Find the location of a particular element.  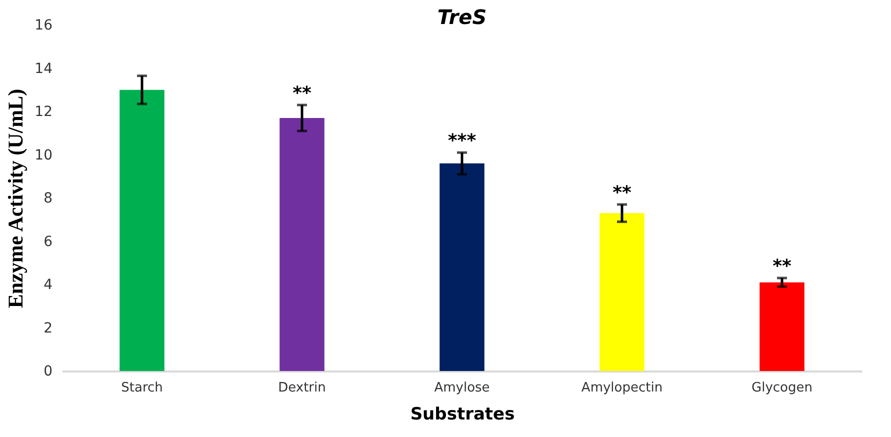

y-tick-label: 10 is located at coordinates (43, 155).